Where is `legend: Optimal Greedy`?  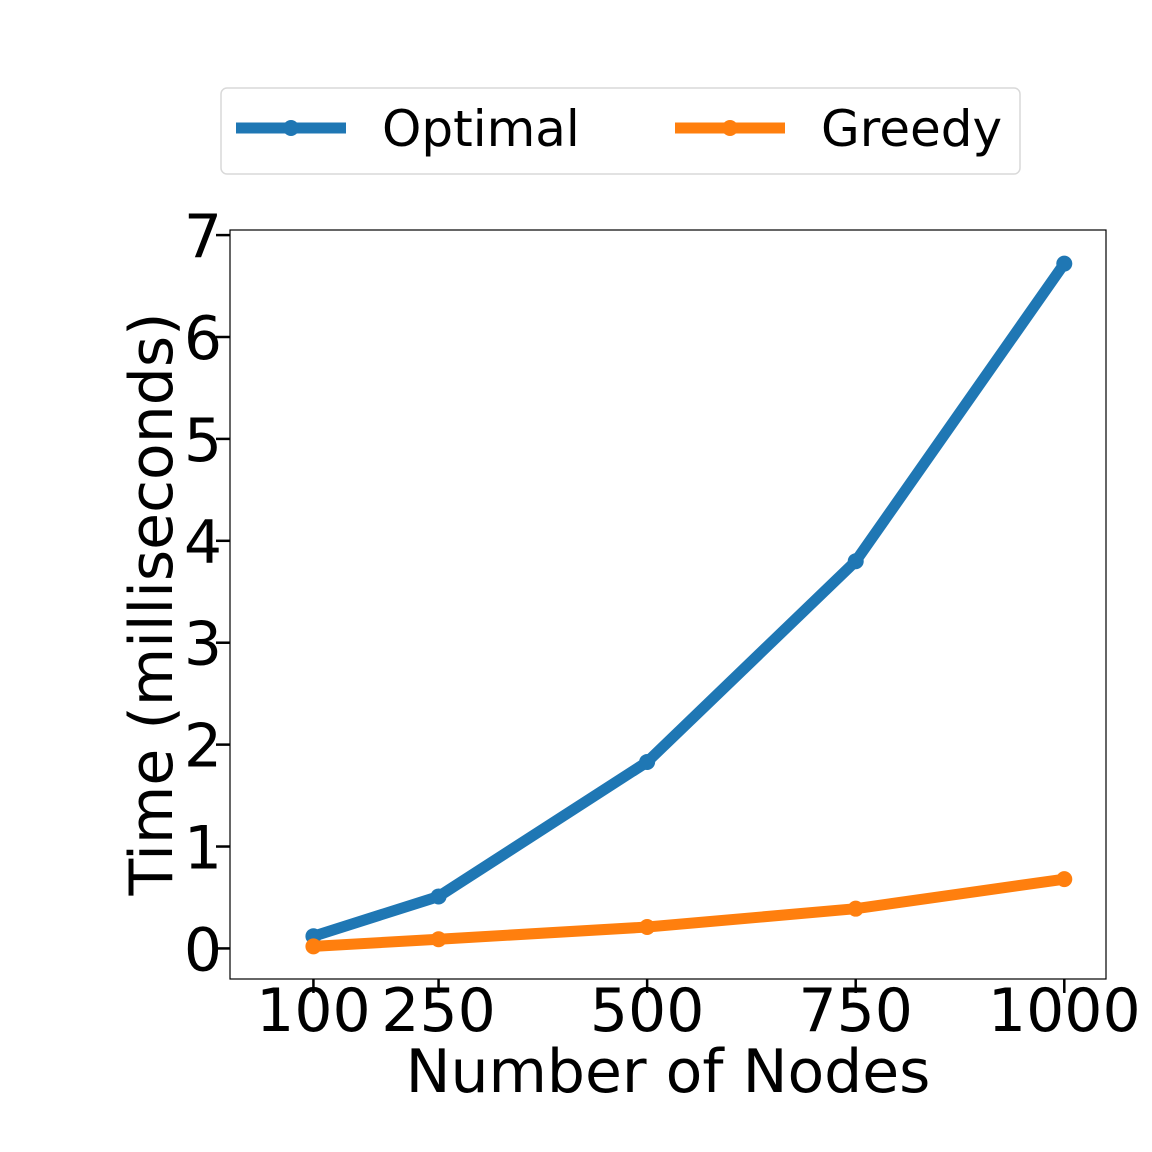
legend: Optimal Greedy is located at coordinates (620, 131).